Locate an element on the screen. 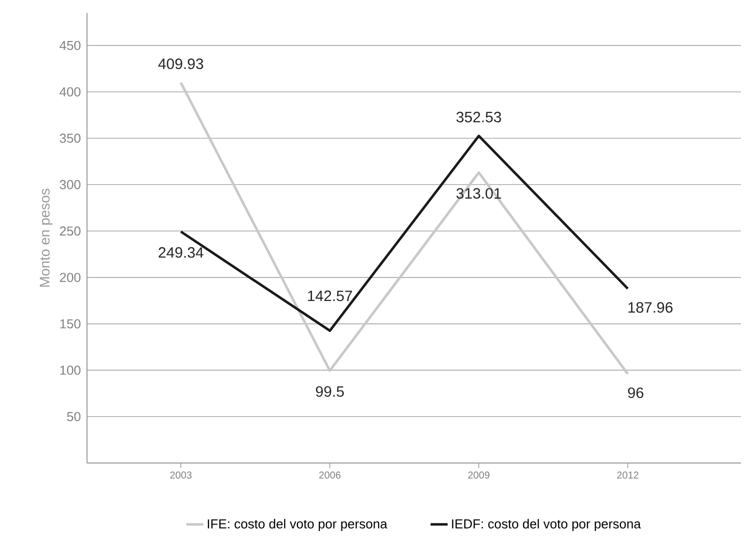 Image resolution: width=751 pixels, height=553 pixels. data-label: 96 is located at coordinates (636, 392).